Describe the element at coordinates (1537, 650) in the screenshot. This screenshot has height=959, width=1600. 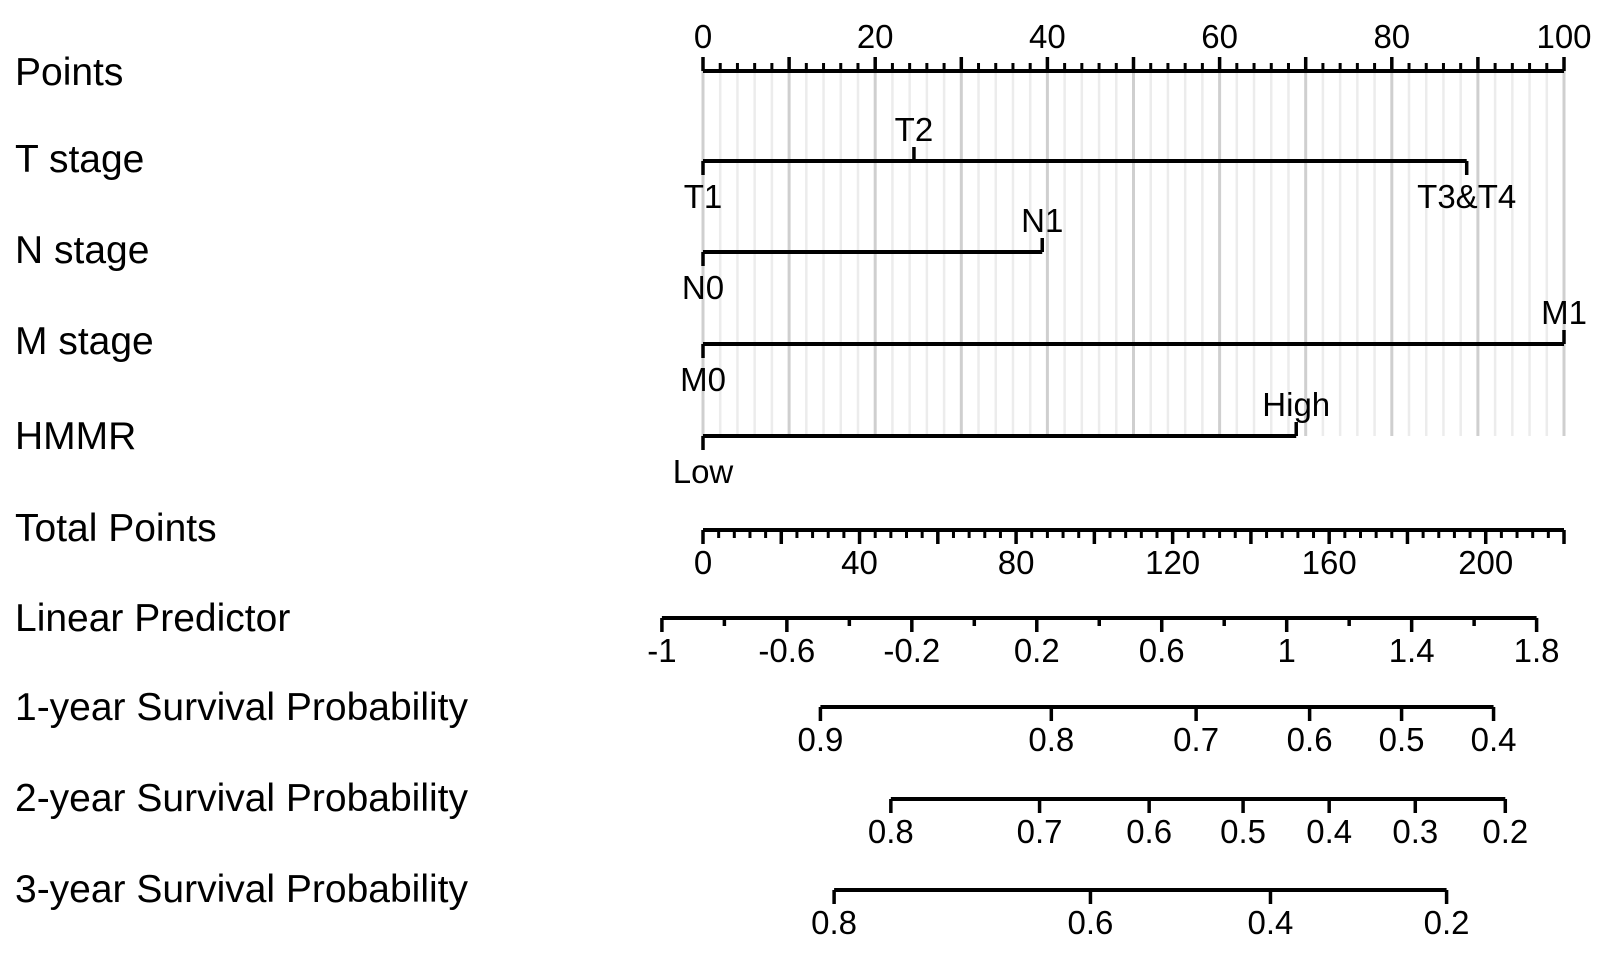
I see `linear-predictor-tick-label: 1.8` at that location.